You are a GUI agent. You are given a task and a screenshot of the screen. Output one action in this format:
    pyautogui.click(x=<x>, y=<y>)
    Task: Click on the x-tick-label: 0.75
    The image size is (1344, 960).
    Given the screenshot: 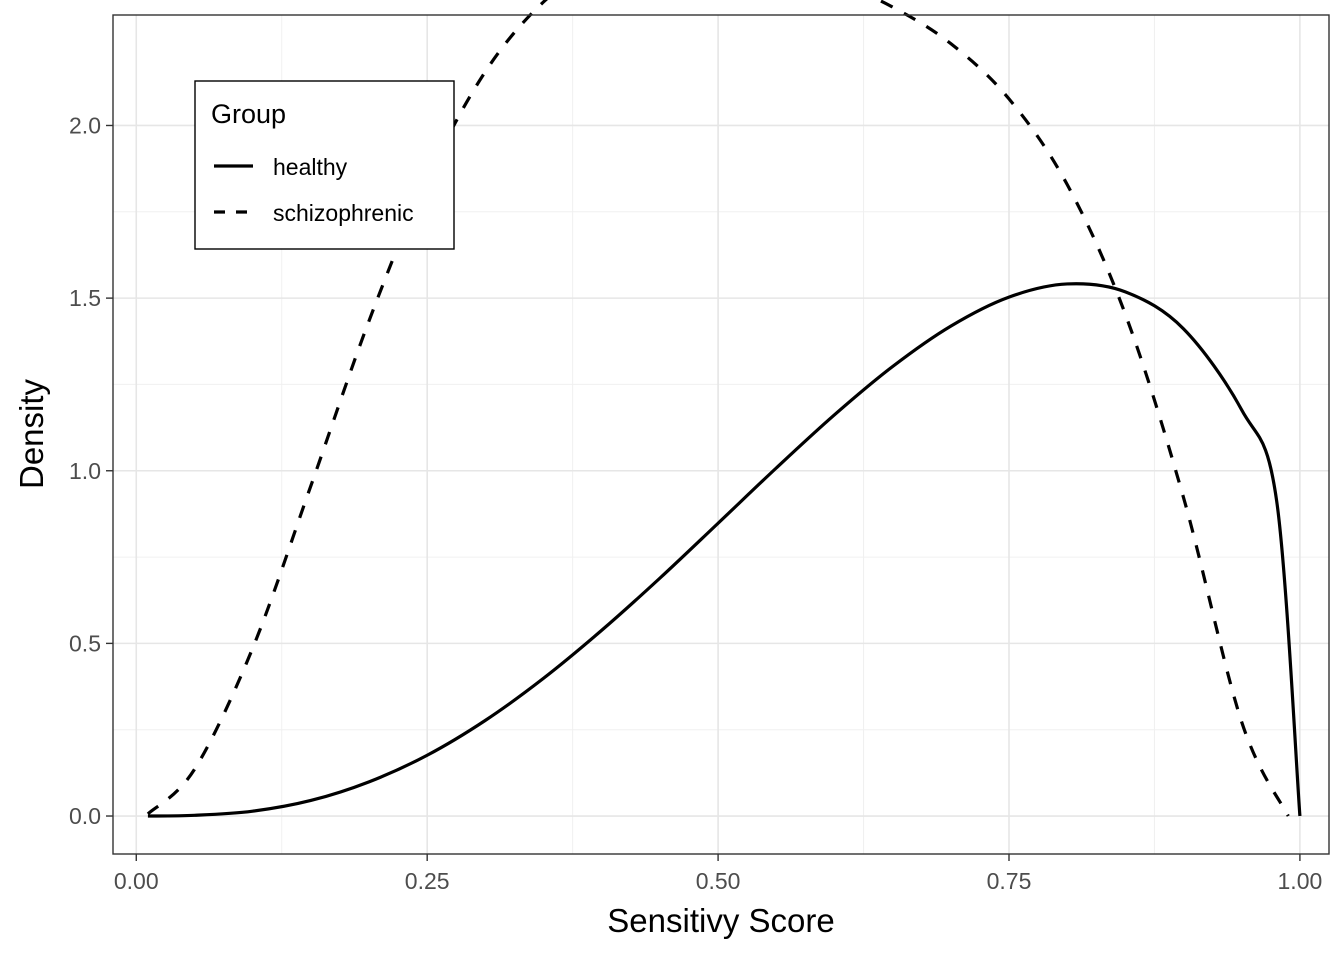 What is the action you would take?
    pyautogui.click(x=1009, y=881)
    